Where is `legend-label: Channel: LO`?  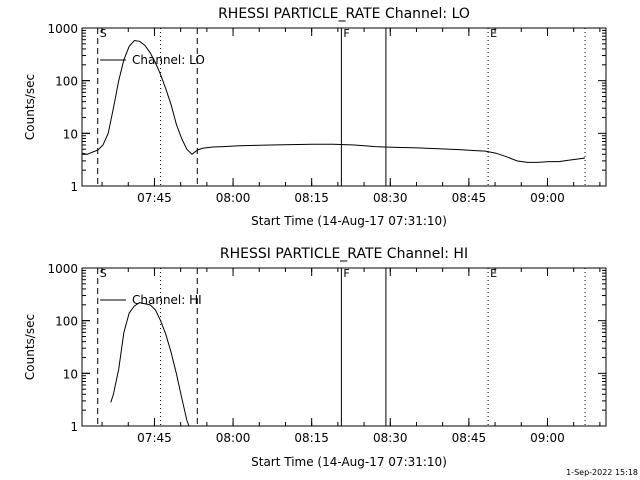 legend-label: Channel: LO is located at coordinates (168, 60).